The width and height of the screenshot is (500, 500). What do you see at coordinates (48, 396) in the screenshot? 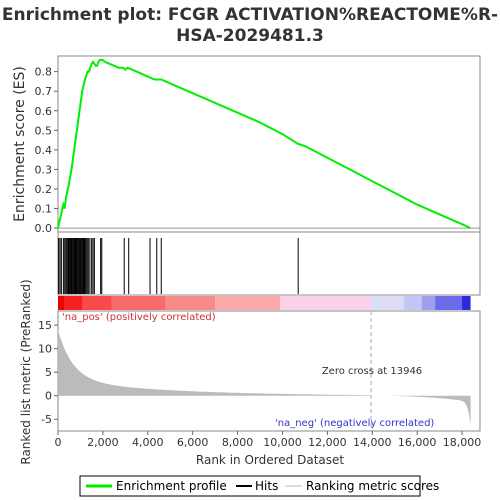
I see `ranked-y-tick-label: 0` at bounding box center [48, 396].